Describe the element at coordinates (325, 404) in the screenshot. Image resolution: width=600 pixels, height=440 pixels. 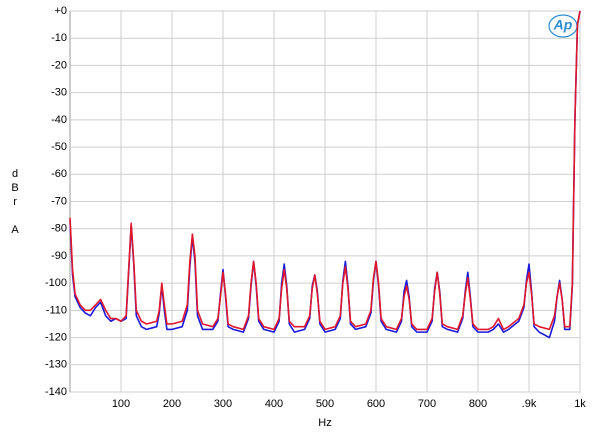
I see `x-tick-label: 500` at that location.